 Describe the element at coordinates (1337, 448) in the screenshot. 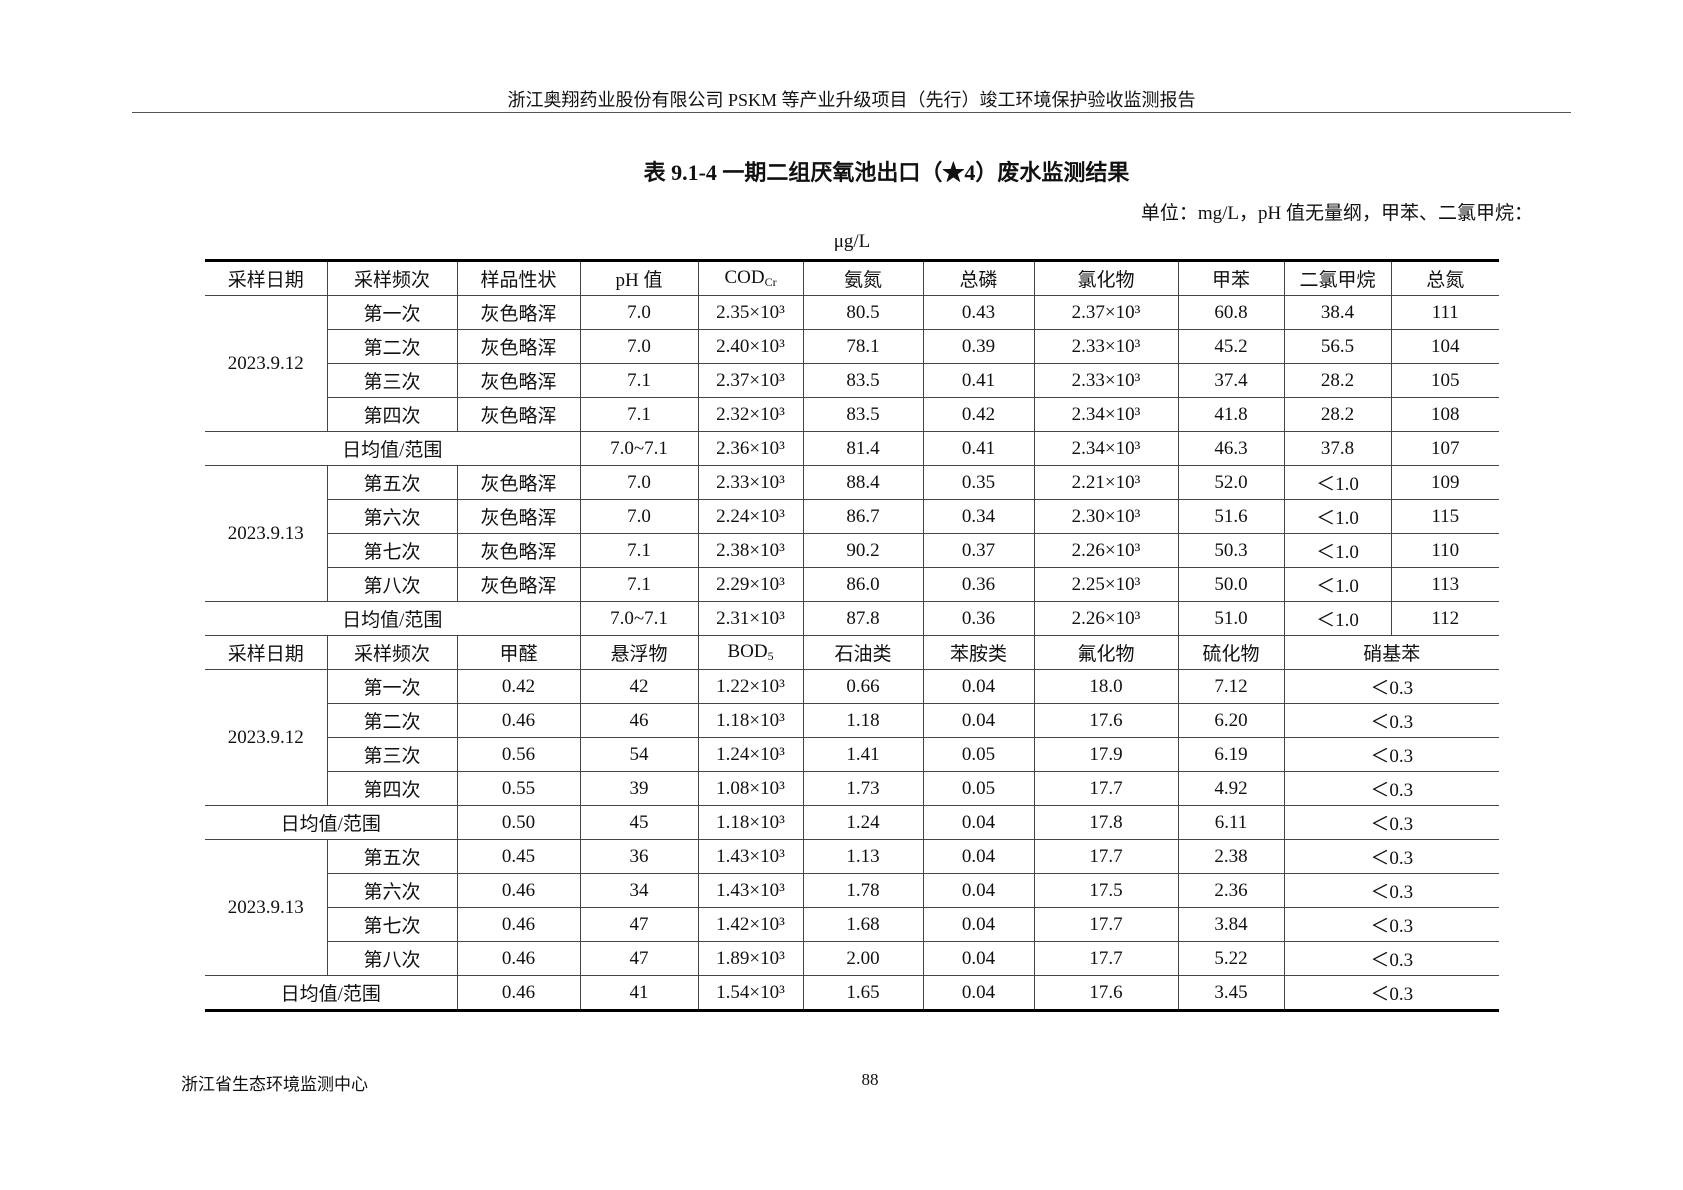

I see `daily-average-value: 37.8` at that location.